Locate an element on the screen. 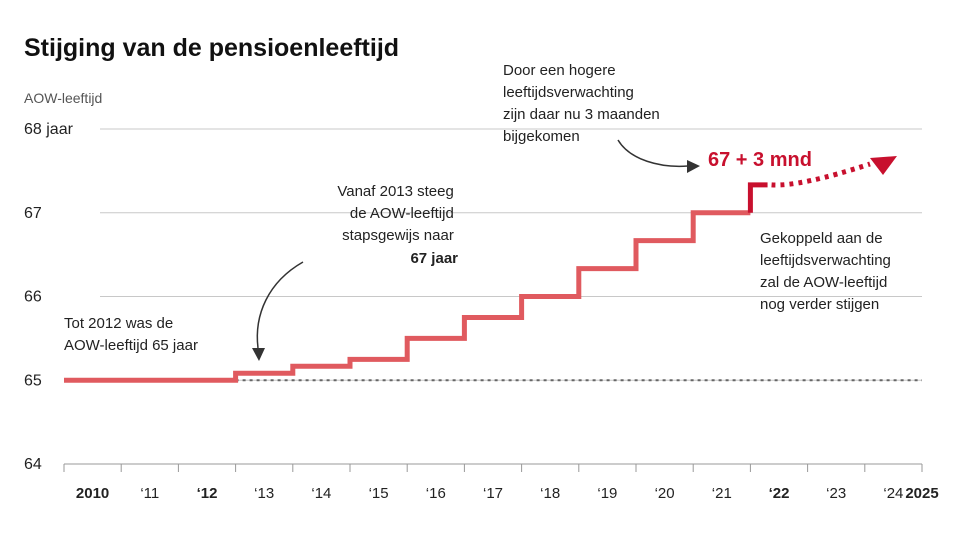 The width and height of the screenshot is (960, 540). callout-label: 67 + 3 mnd is located at coordinates (760, 160).